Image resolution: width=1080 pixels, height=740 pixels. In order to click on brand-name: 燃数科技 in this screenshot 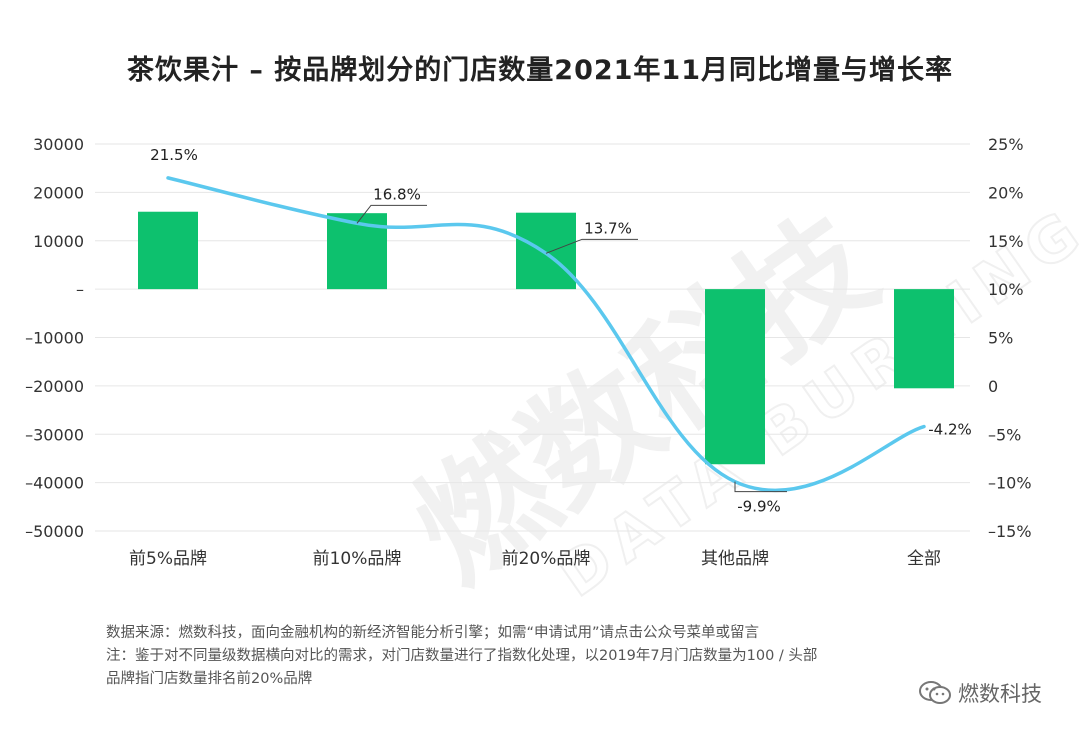, I will do `click(1000, 694)`.